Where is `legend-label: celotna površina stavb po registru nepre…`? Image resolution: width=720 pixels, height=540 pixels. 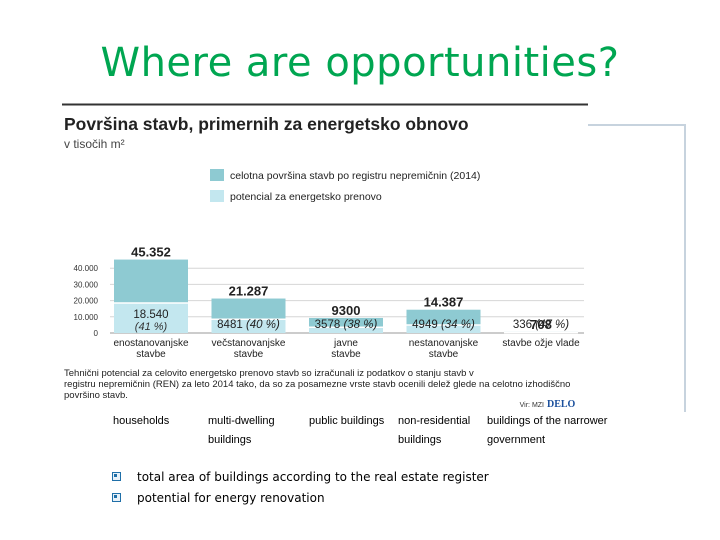
legend-label: celotna površina stavb po registru nepre… is located at coordinates (355, 176).